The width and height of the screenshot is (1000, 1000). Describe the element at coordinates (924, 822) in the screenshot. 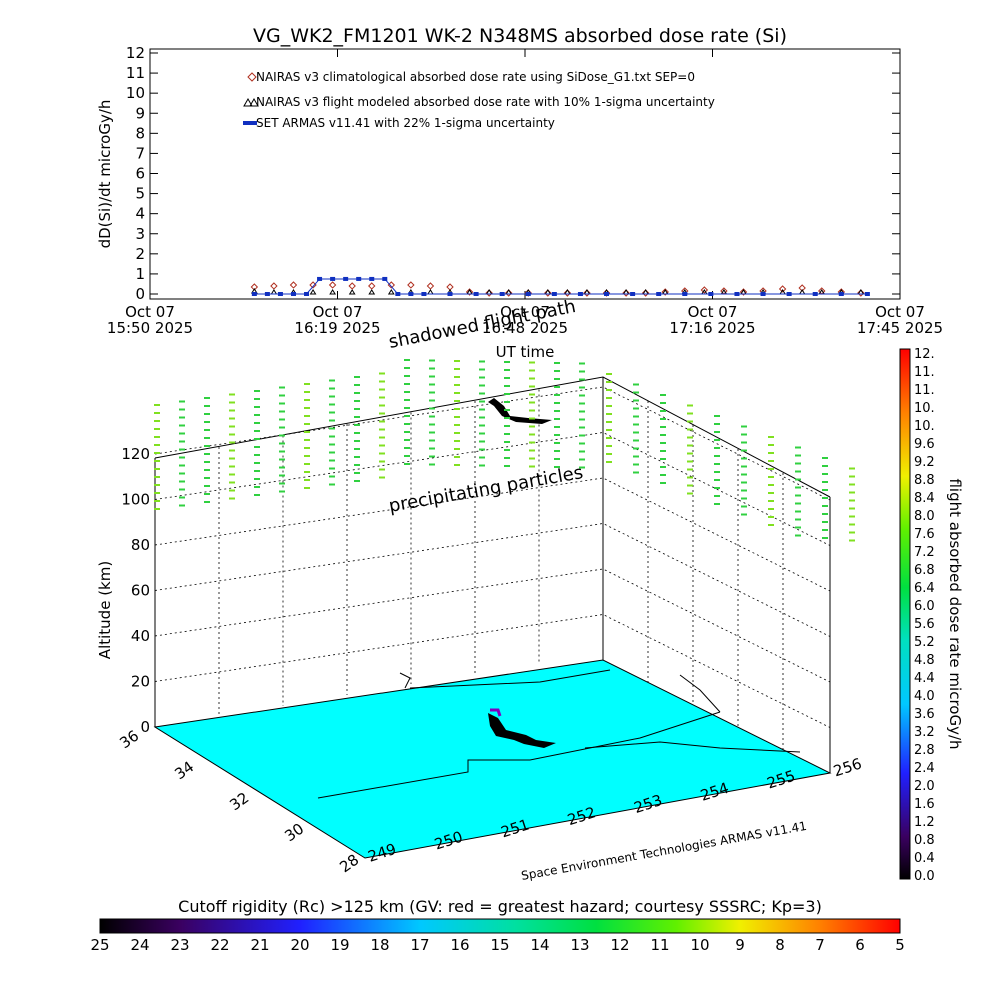

I see `dose-rate-tick-label: 1.2` at that location.